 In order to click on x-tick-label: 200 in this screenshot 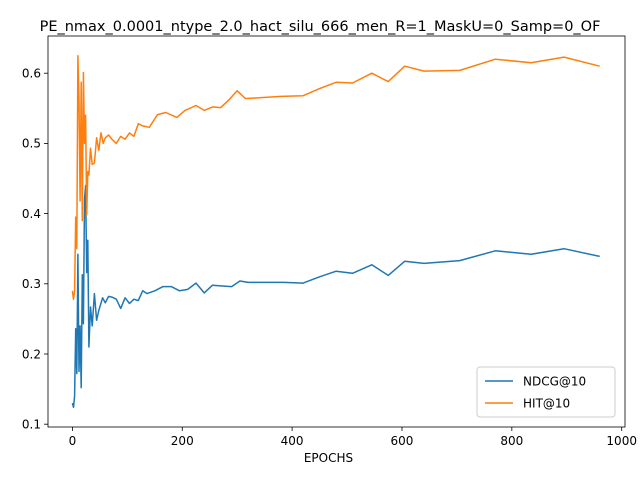, I will do `click(182, 441)`.